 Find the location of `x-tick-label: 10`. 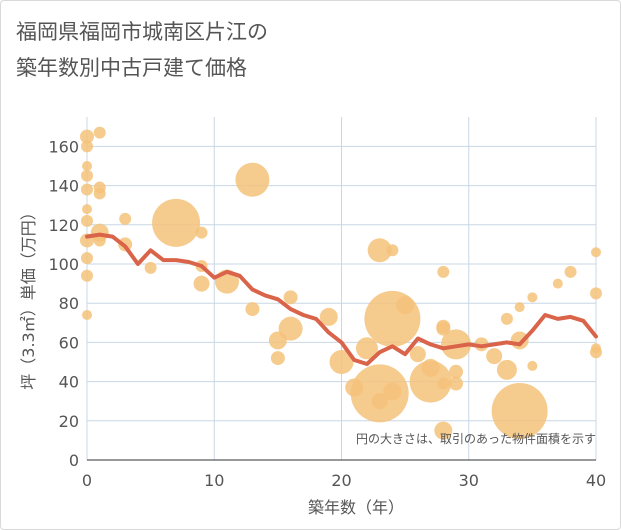

x-tick-label: 10 is located at coordinates (214, 480).